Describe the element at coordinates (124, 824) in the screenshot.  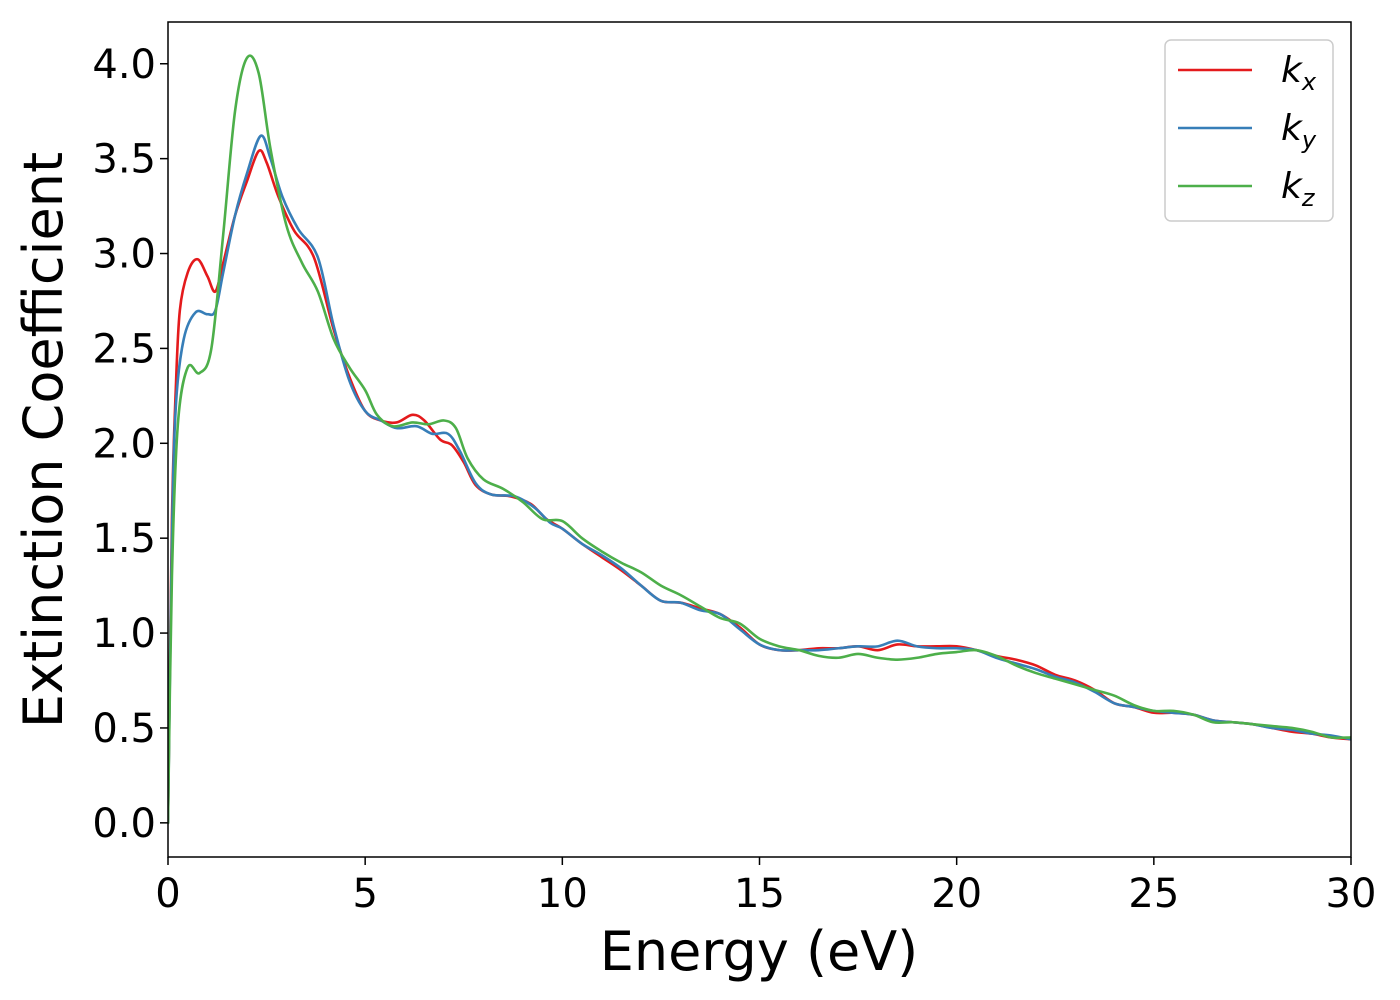
I see `y-tick-label: 0.0` at that location.